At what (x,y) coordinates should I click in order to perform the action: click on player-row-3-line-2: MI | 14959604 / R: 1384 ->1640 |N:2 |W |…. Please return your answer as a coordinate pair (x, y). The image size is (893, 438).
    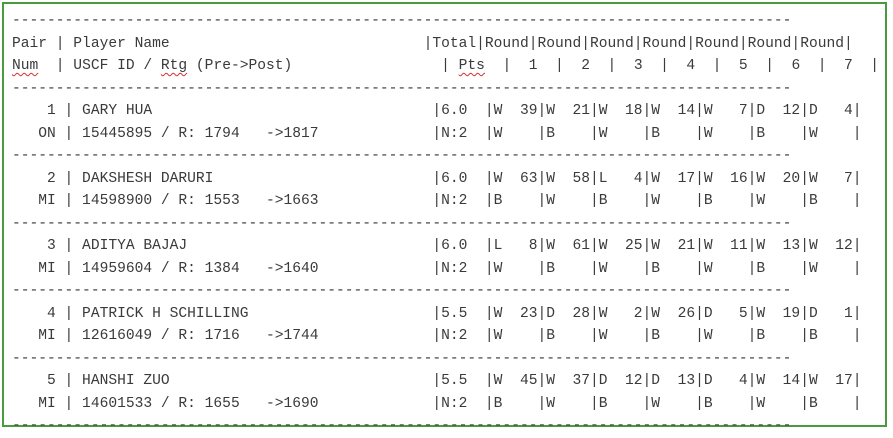
    Looking at the image, I should click on (437, 268).